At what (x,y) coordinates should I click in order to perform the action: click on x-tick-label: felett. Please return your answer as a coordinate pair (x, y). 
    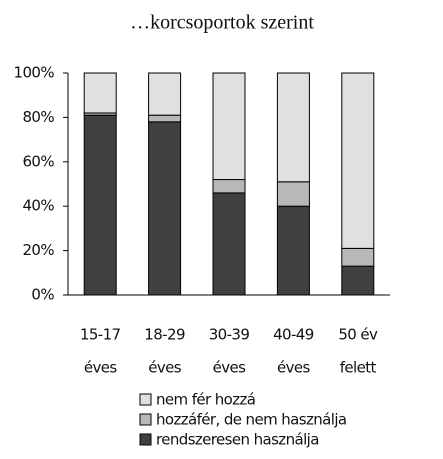
    Looking at the image, I should click on (358, 368).